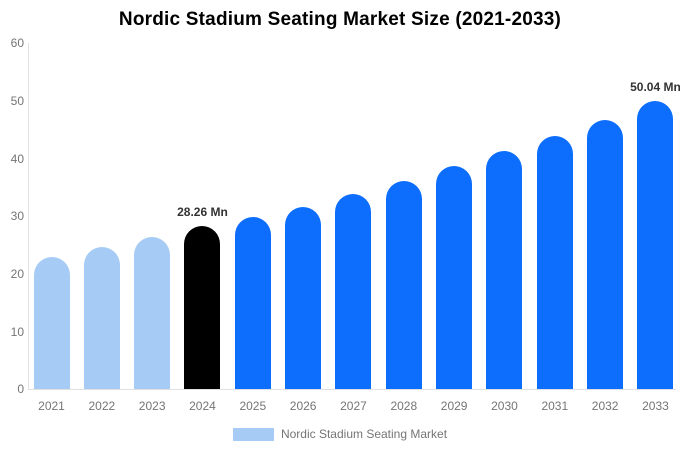 This screenshot has width=680, height=450. What do you see at coordinates (554, 263) in the screenshot?
I see `bar-2031` at bounding box center [554, 263].